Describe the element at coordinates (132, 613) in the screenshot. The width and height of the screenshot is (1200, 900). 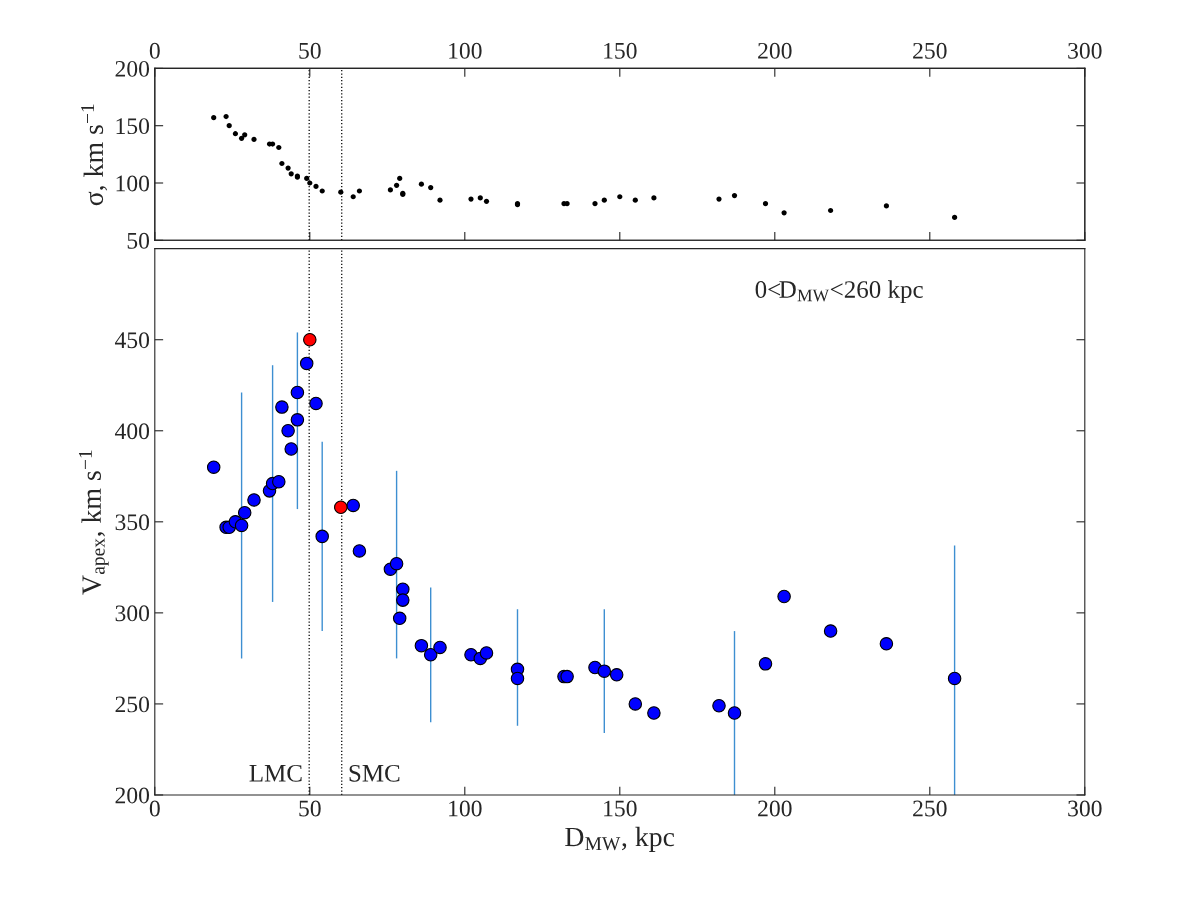
I see `y-tick-label: 300` at that location.